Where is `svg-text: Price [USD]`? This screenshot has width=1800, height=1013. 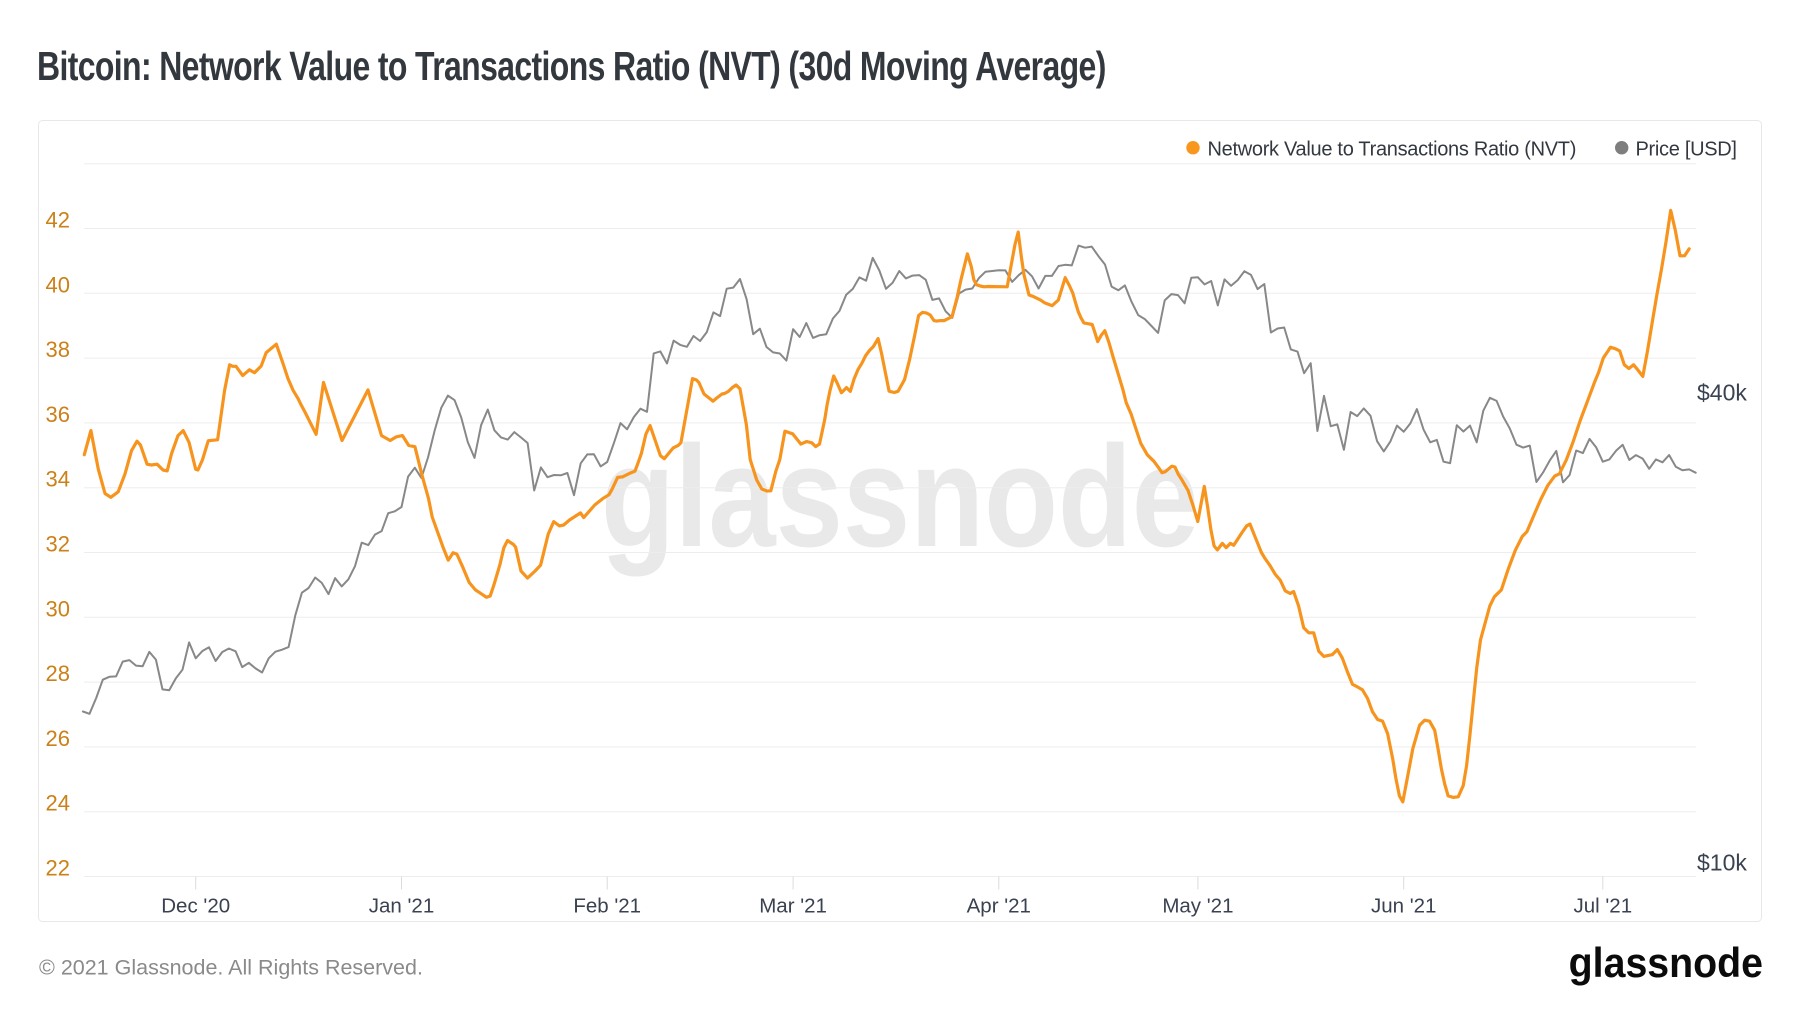
svg-text: Price [USD] is located at coordinates (1686, 149).